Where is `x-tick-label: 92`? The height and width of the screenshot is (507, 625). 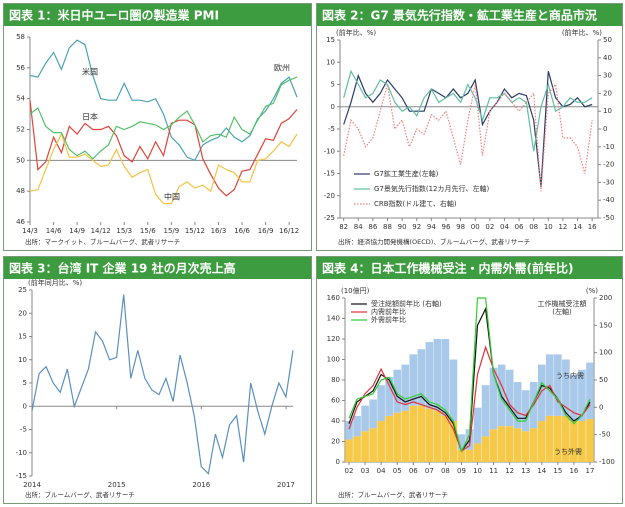
x-tick-label: 92 is located at coordinates (416, 227).